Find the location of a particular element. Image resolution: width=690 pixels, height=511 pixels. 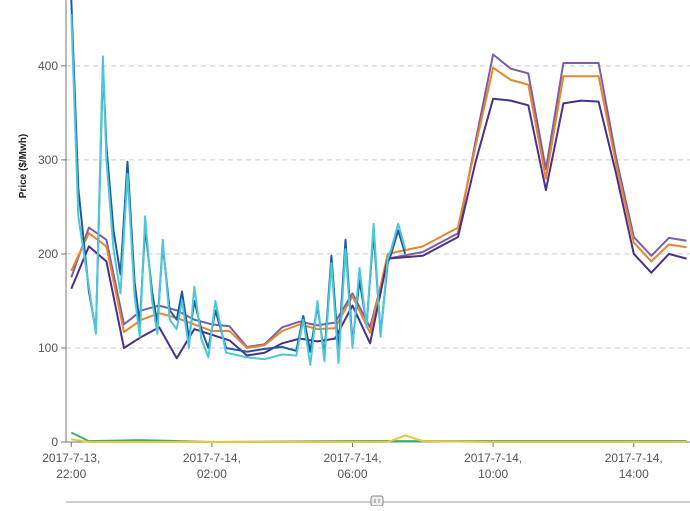

y-tick-label-0: 0 is located at coordinates (54, 442).